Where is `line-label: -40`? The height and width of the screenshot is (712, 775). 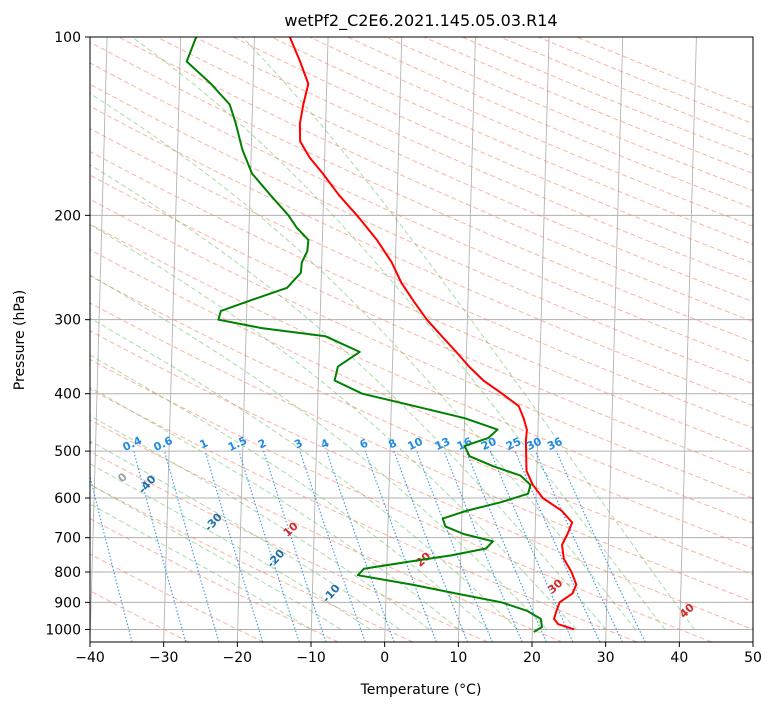
line-label: -40 is located at coordinates (147, 485).